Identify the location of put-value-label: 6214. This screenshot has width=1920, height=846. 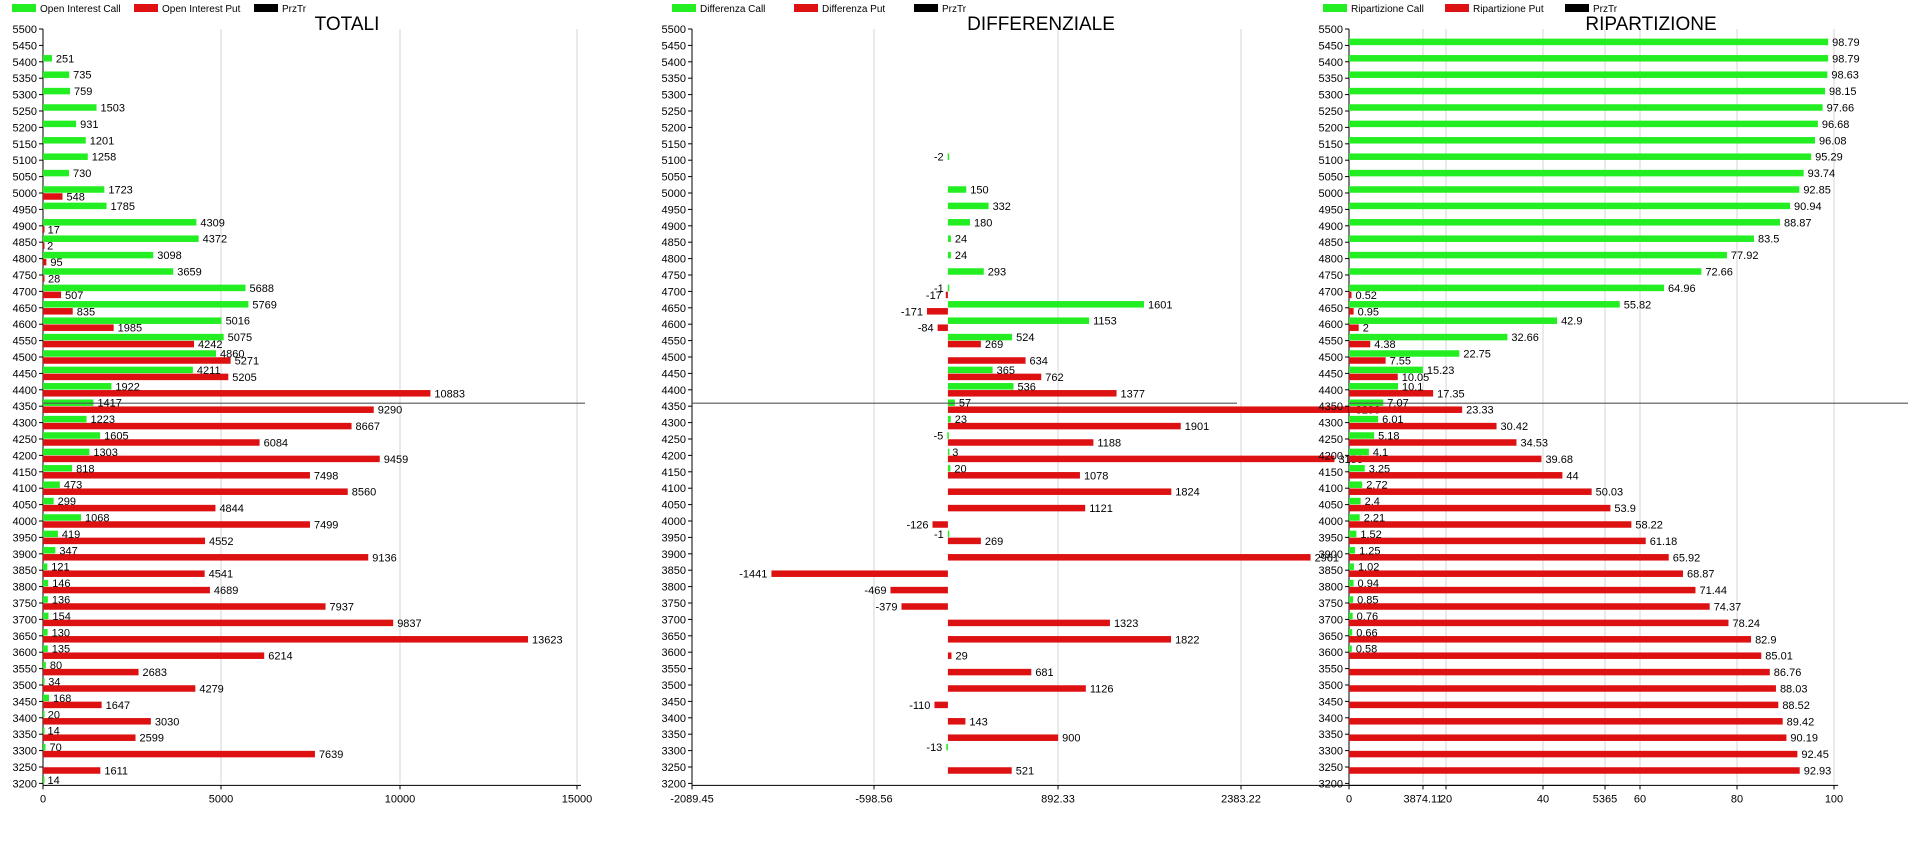
(280, 657).